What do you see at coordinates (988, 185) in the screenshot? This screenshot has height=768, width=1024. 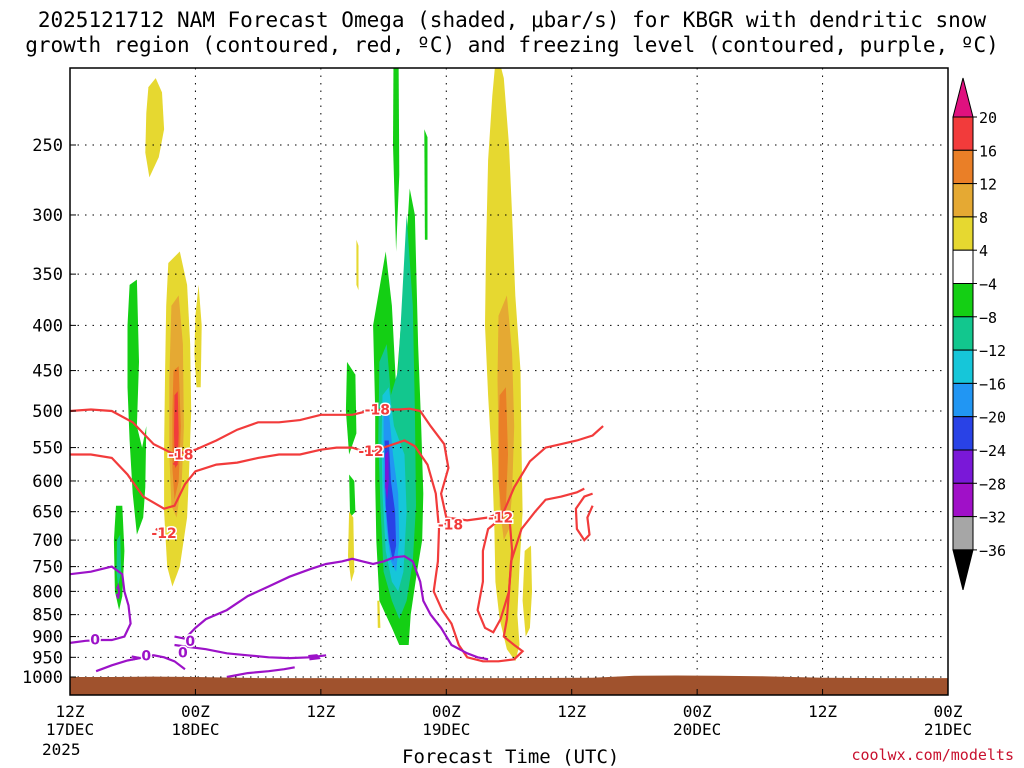 I see `colorbar-label: 12` at bounding box center [988, 185].